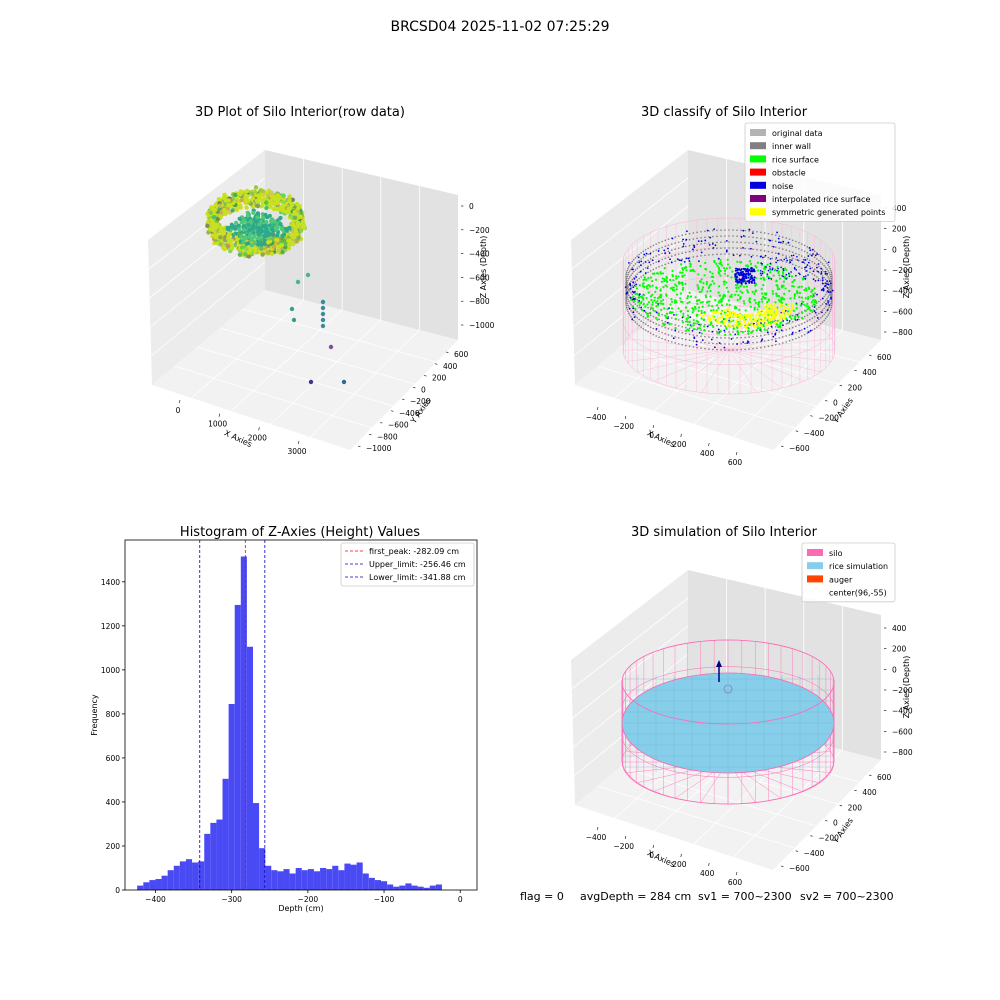  What do you see at coordinates (323, 314) in the screenshot?
I see `raw-outlier-point` at bounding box center [323, 314].